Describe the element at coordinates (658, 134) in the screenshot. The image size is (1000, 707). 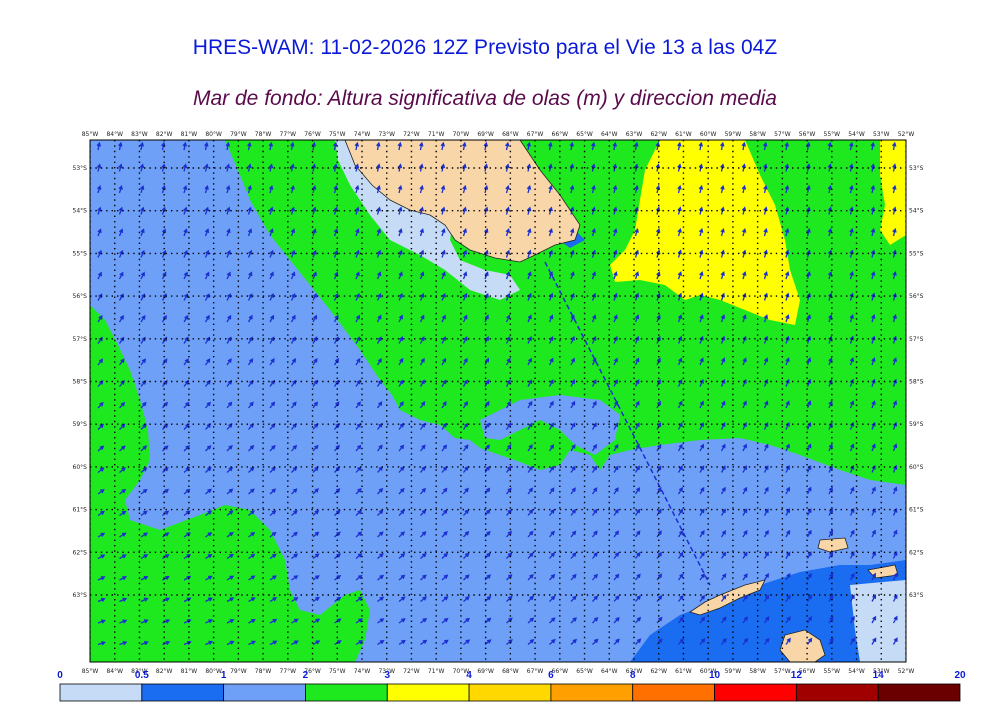
I see `lon-tick-label: 62°W` at that location.